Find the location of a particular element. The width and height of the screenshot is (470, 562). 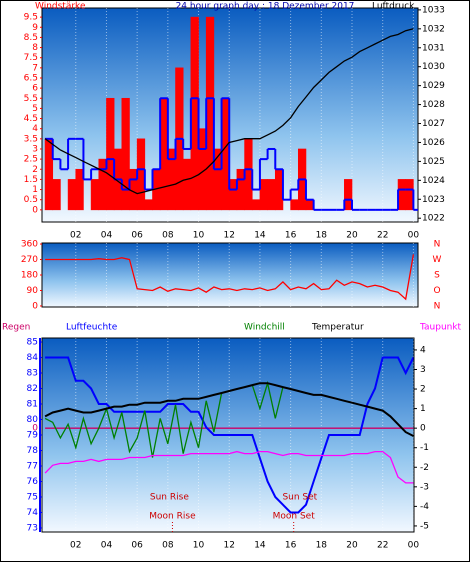

y-tick-label: 9.5 is located at coordinates (31, 18).